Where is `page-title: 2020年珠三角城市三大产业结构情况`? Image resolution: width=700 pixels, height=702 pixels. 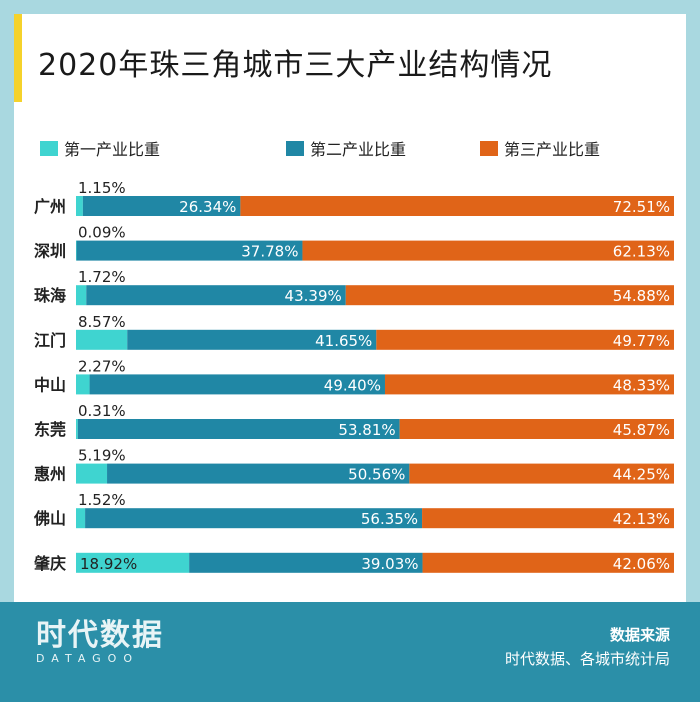 page-title: 2020年珠三角城市三大产业结构情况 is located at coordinates (295, 65).